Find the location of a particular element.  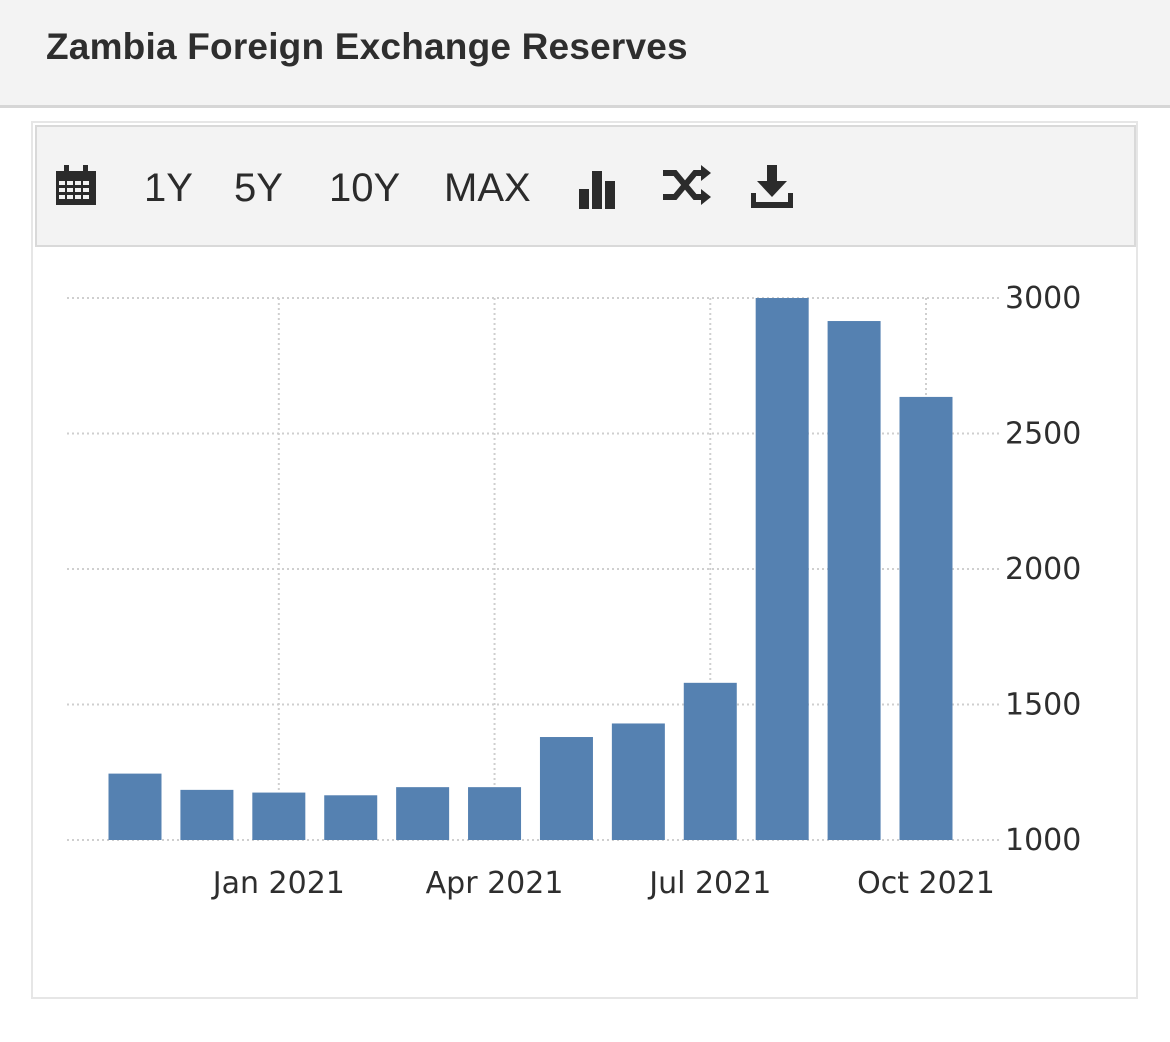

calendar-icon is located at coordinates (76, 186).